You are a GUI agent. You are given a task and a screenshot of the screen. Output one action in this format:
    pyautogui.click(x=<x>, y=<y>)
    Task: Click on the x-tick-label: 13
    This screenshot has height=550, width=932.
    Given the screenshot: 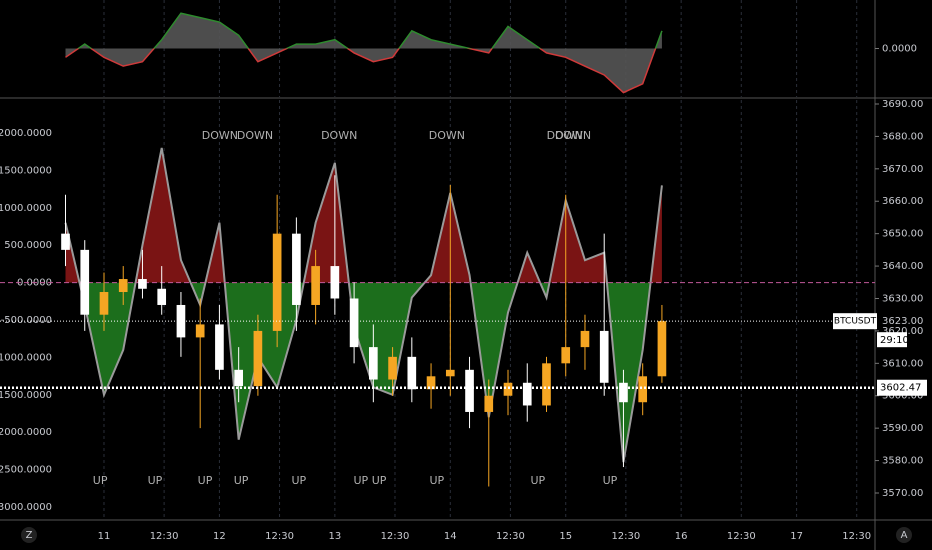 What is the action you would take?
    pyautogui.click(x=334, y=536)
    